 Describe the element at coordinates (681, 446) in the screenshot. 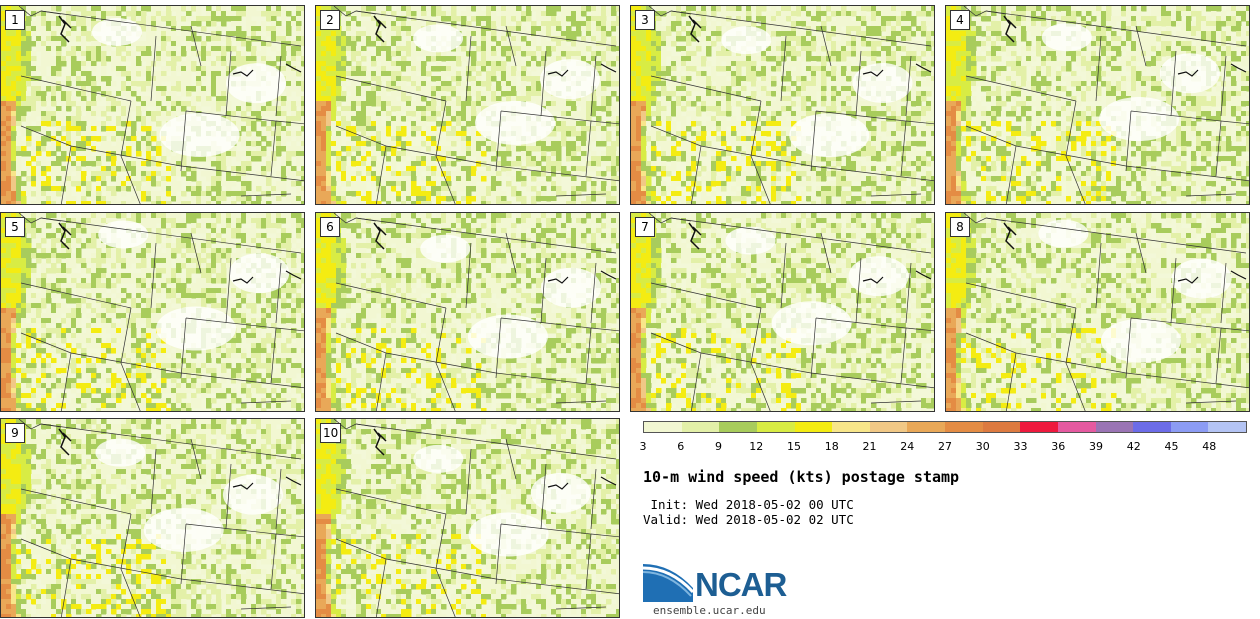

I see `colorbar-tick-label: 6` at that location.